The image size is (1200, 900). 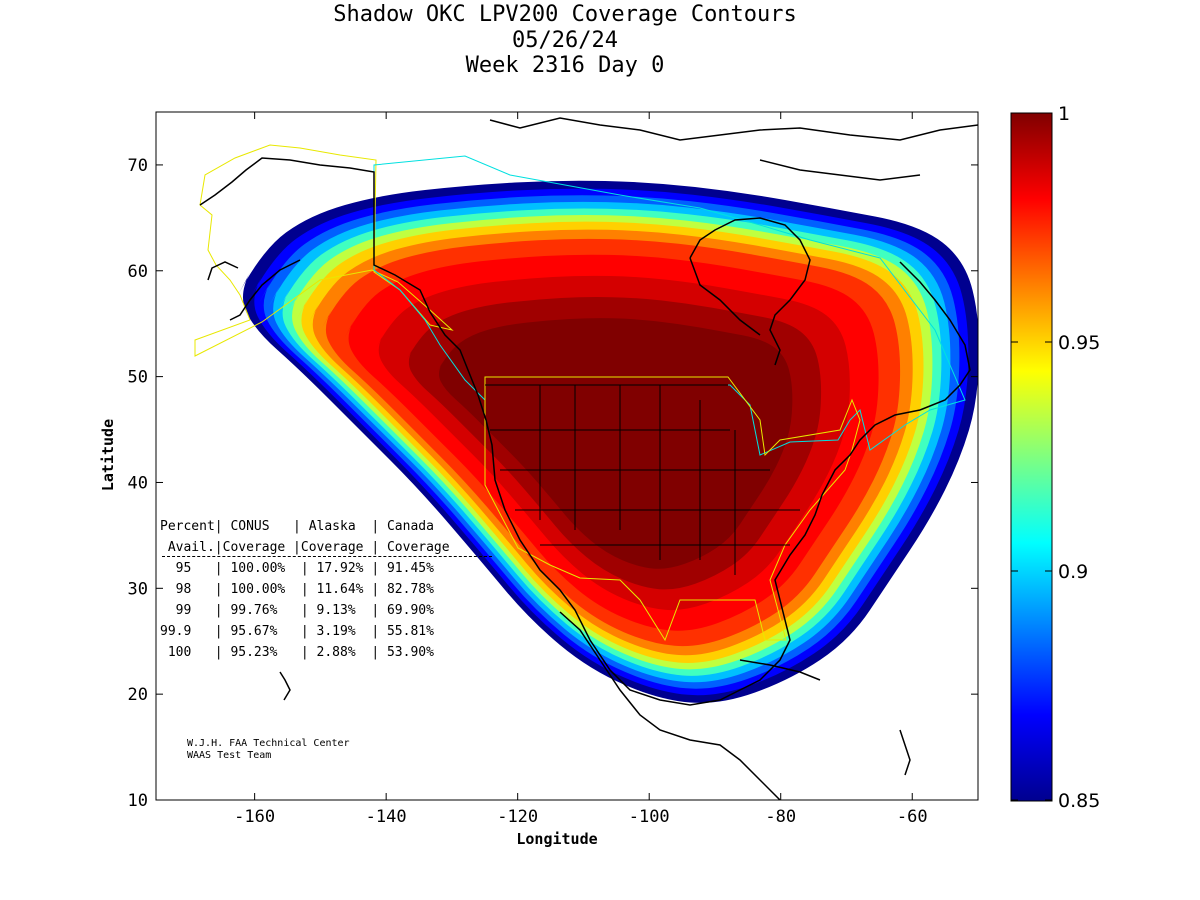 What do you see at coordinates (138, 801) in the screenshot?
I see `y-tick-label: 10` at bounding box center [138, 801].